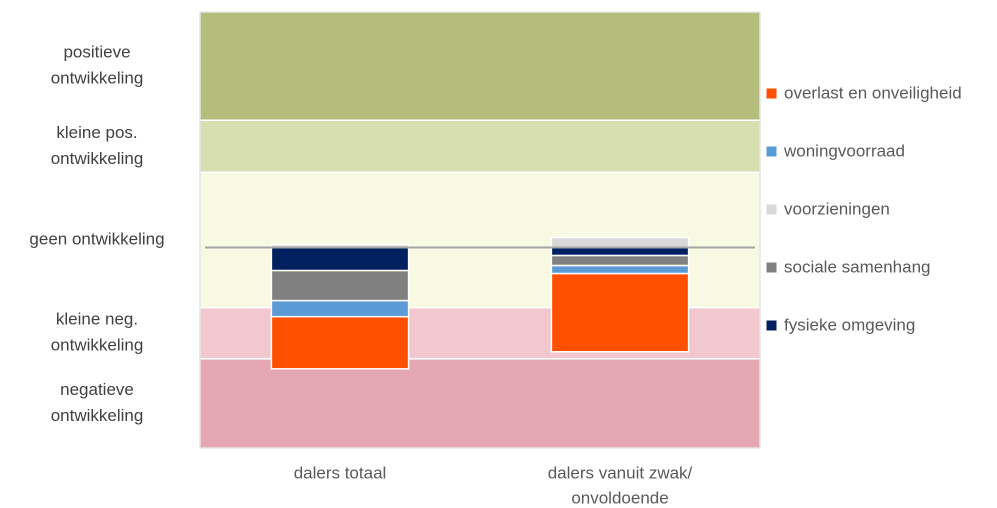 The width and height of the screenshot is (997, 508). What do you see at coordinates (844, 150) in the screenshot?
I see `legend-label: woningvoorraad` at bounding box center [844, 150].